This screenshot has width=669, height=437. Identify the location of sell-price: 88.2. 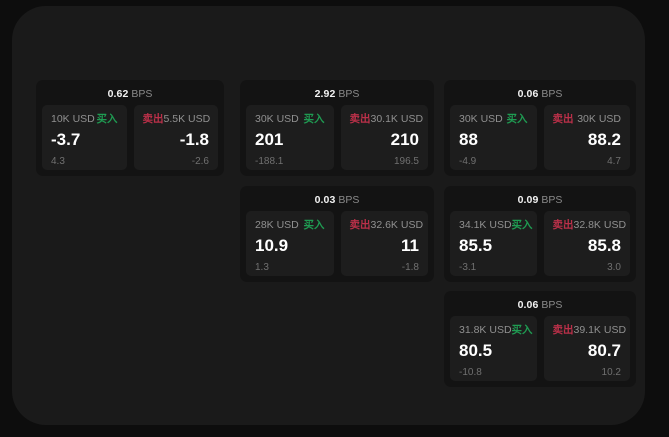
(604, 139).